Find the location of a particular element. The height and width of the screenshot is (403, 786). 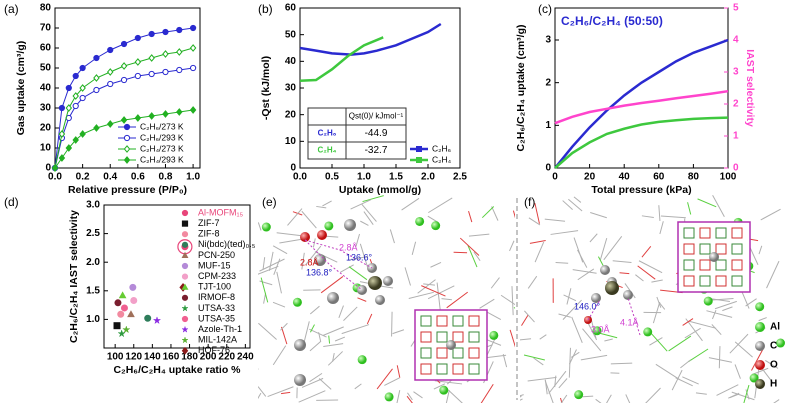

x-axis-label: Relative pressure (P/P₀) is located at coordinates (127, 190).